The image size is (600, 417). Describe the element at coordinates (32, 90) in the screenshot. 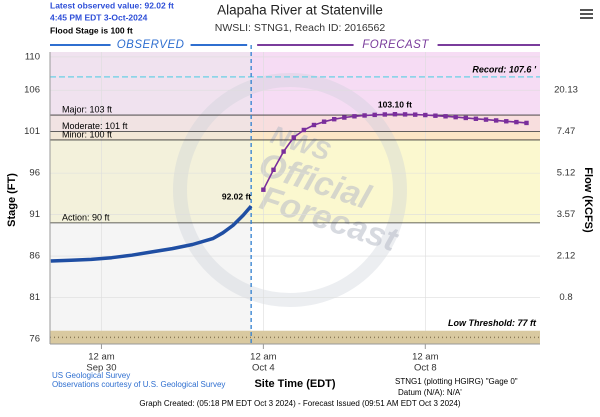

I see `y-tick-label: 106` at that location.